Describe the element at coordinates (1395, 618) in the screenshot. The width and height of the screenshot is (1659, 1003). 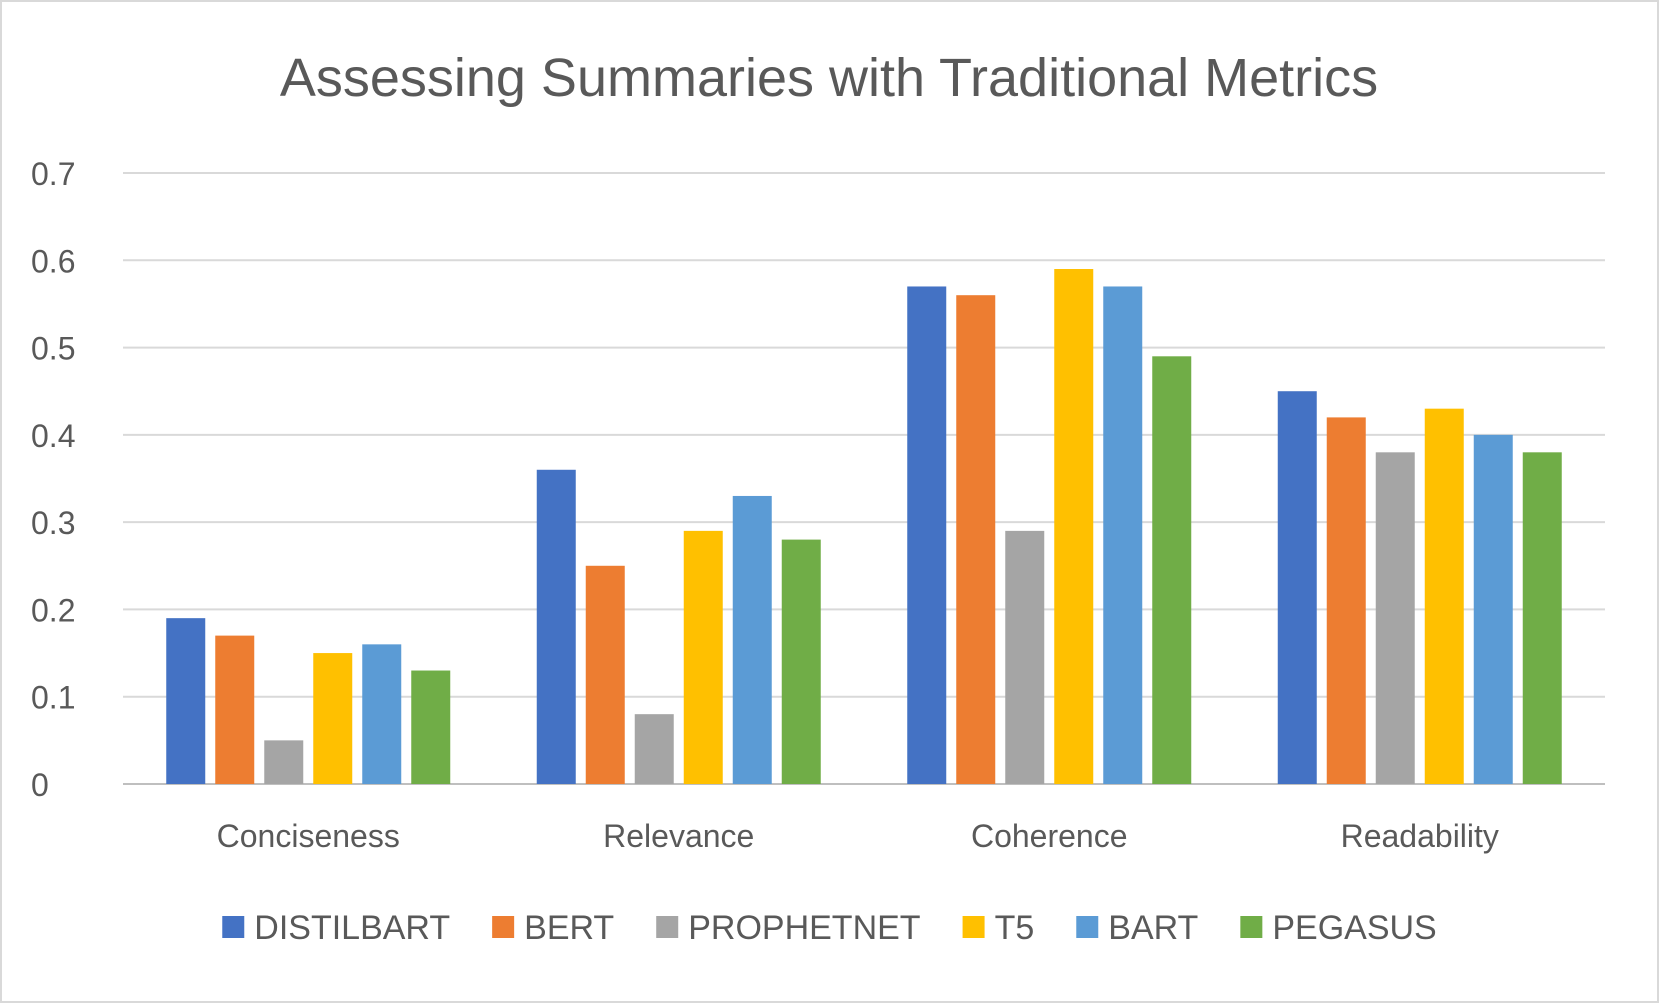
I see `bar-prophetnet-readability` at that location.